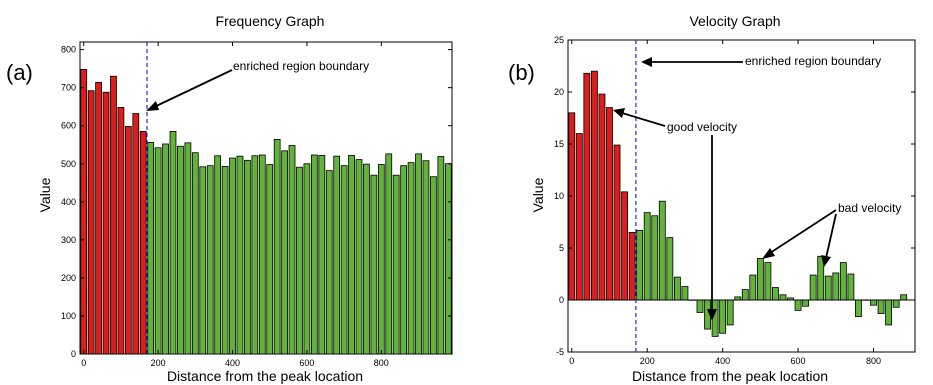 The height and width of the screenshot is (385, 933). I want to click on y-tick-label: 25, so click(559, 40).